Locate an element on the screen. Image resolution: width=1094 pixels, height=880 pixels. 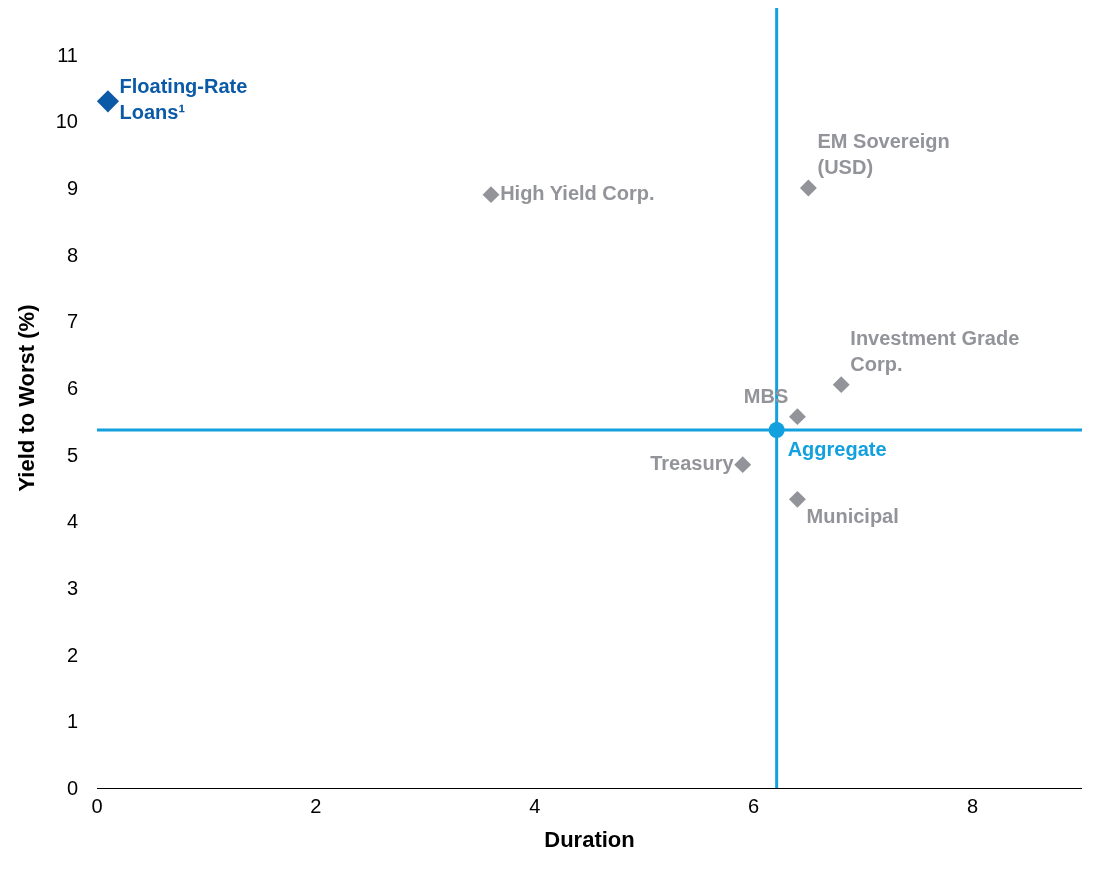
y-tick-label: 7 is located at coordinates (72, 321).